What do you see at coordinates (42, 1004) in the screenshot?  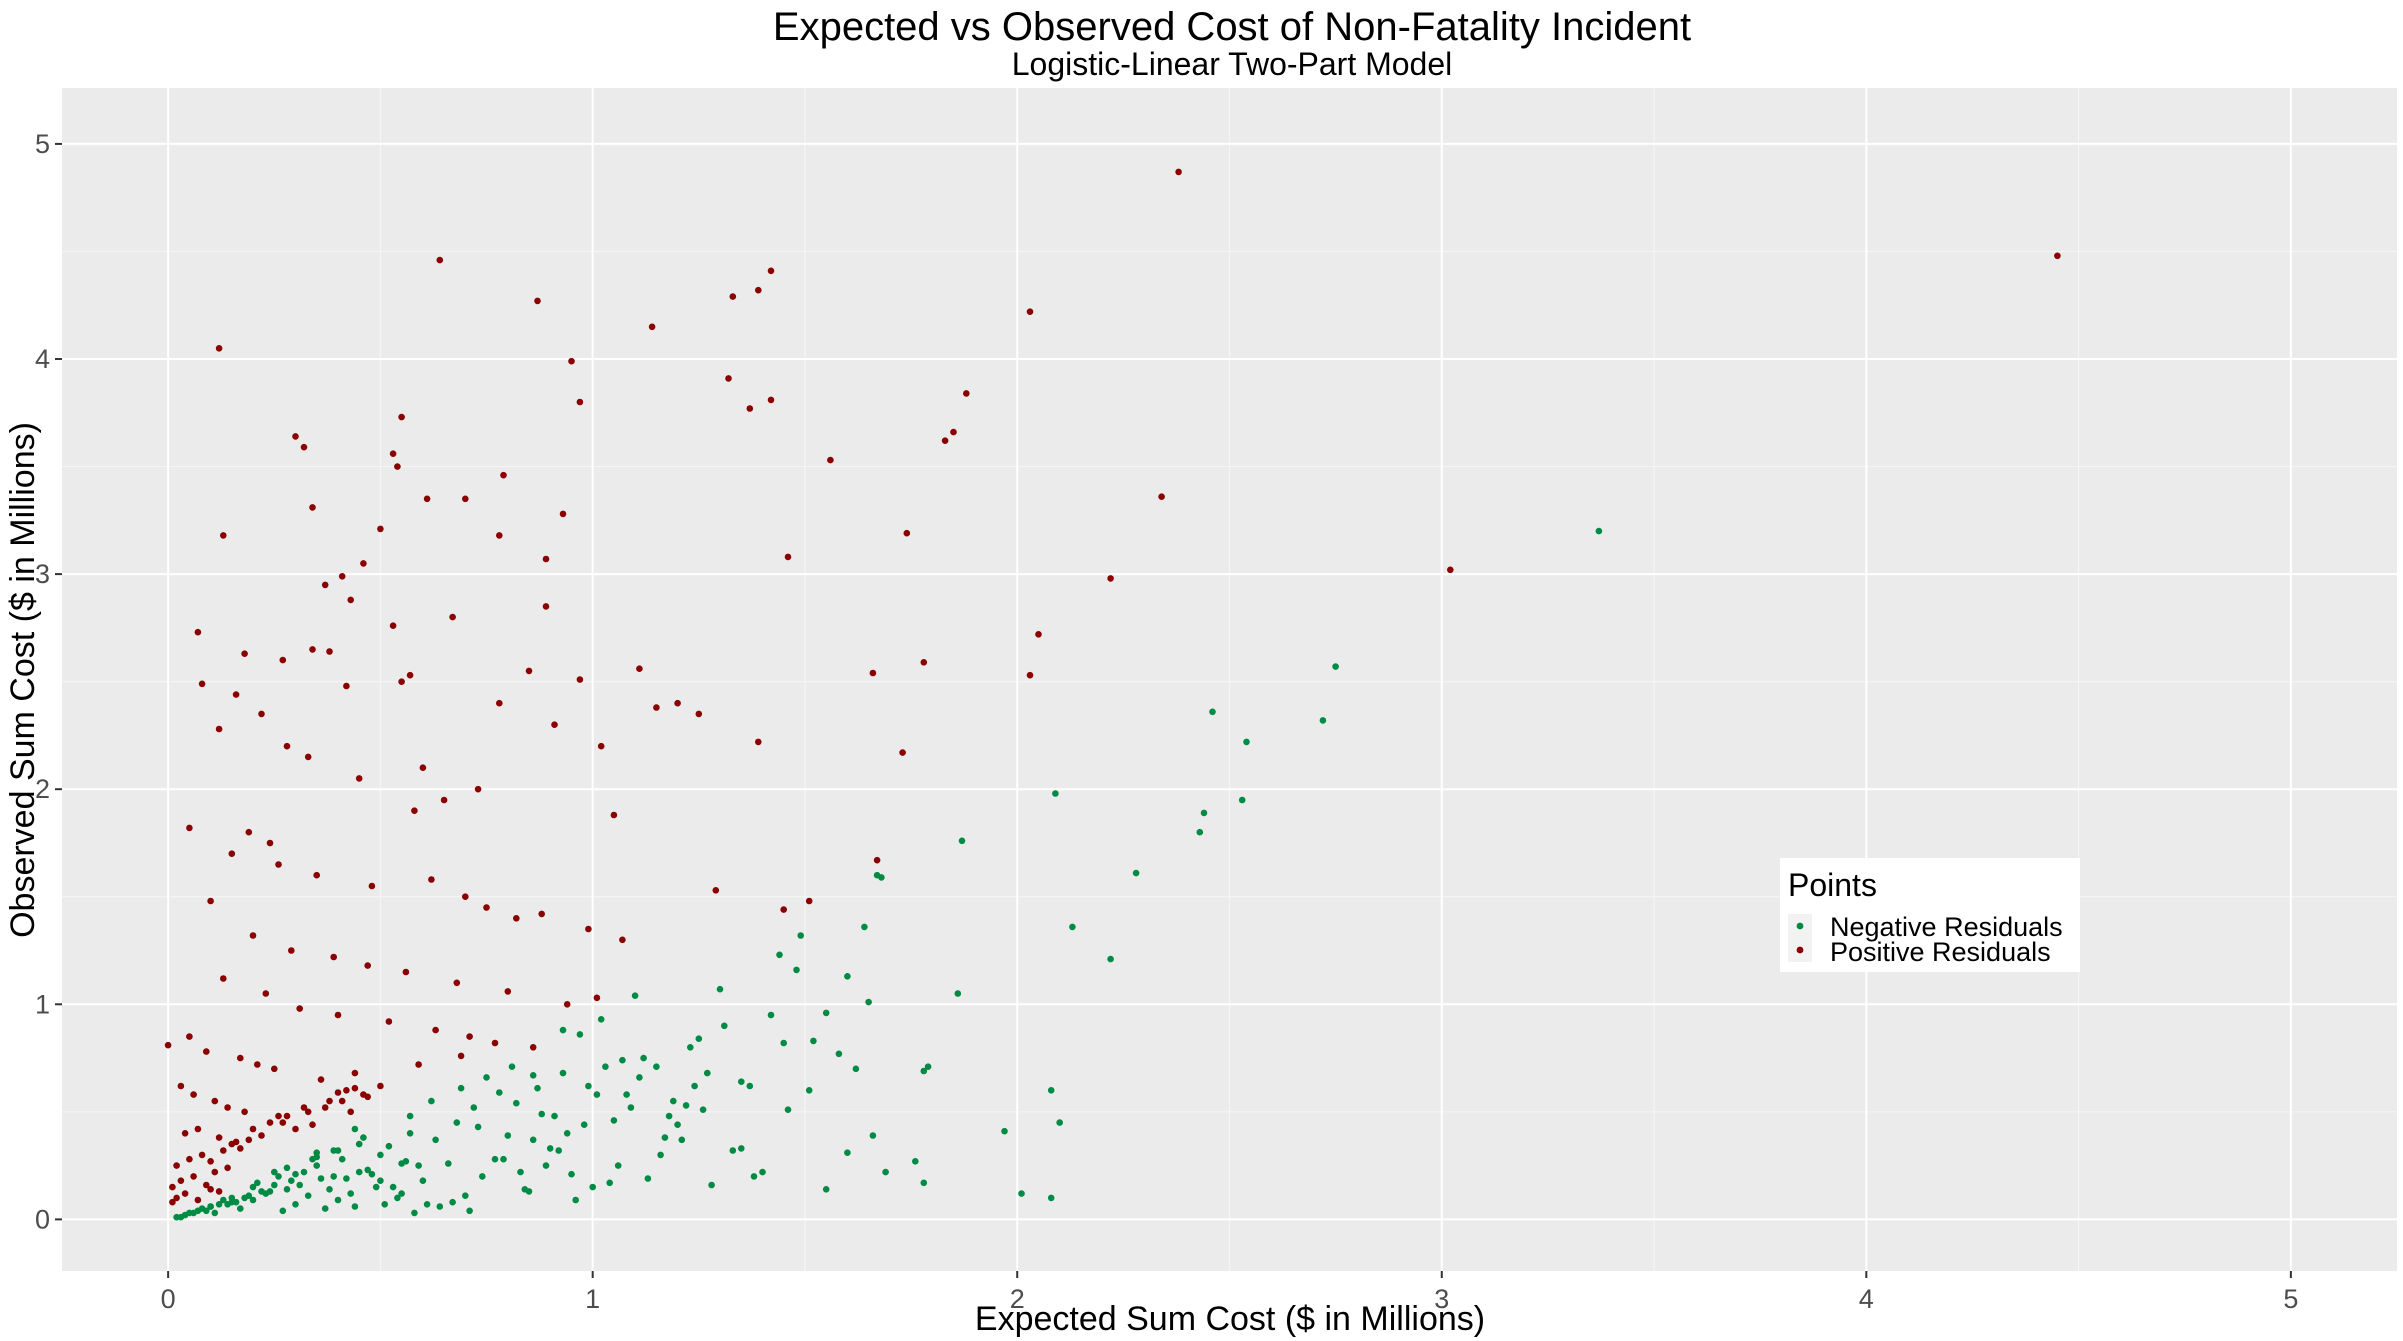 I see `y-tick-label: 1` at bounding box center [42, 1004].